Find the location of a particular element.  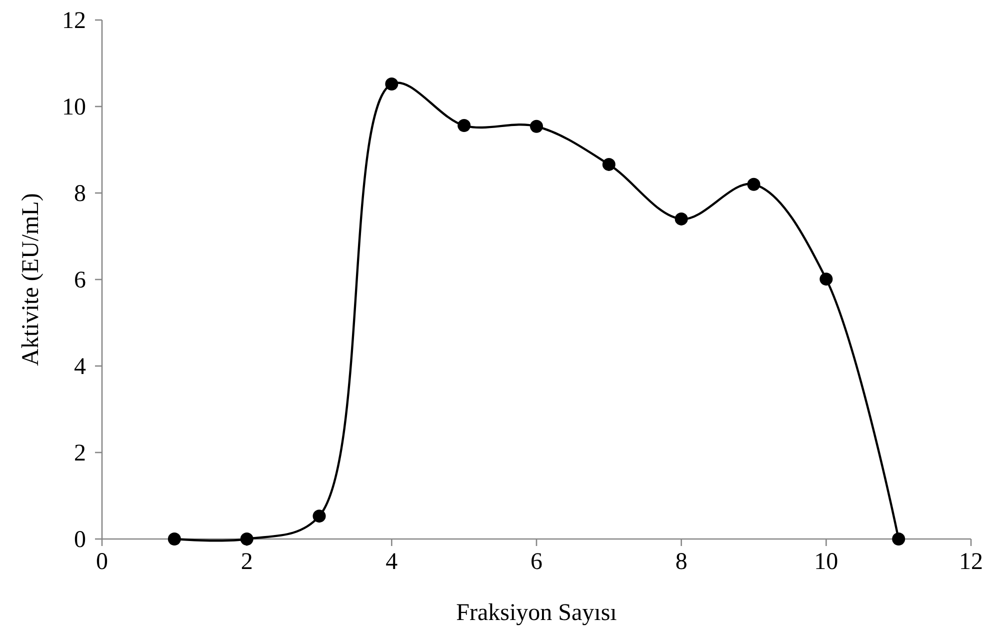

x-tick-label: 8 is located at coordinates (681, 562).